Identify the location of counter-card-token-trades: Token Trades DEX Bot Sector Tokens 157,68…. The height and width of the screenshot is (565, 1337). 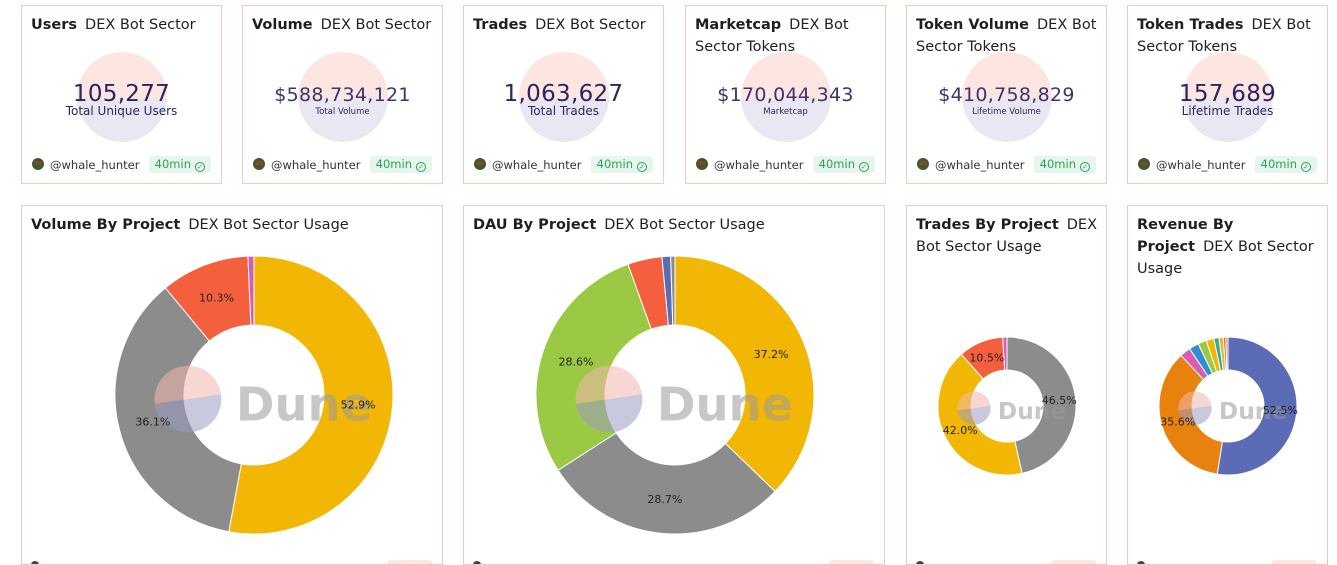
(1227, 94).